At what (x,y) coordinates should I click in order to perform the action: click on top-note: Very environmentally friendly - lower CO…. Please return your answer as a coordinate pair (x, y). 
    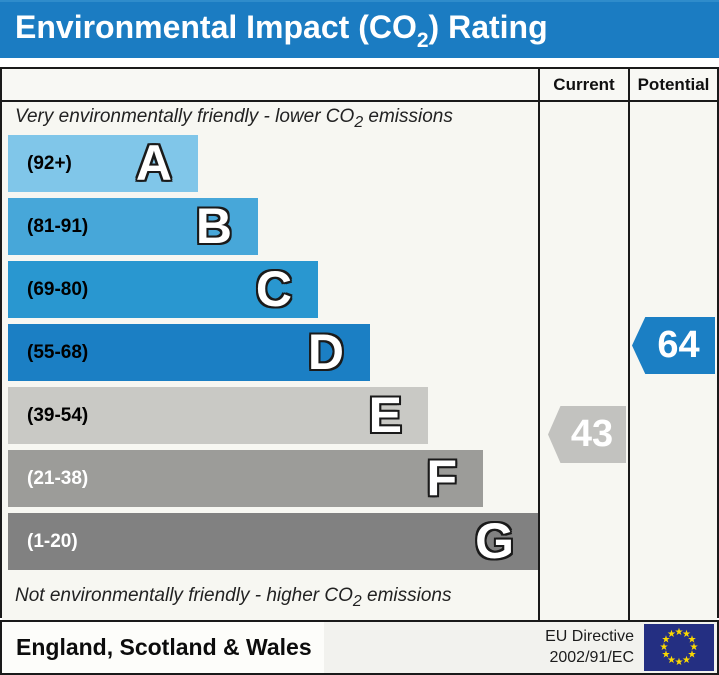
    Looking at the image, I should click on (234, 118).